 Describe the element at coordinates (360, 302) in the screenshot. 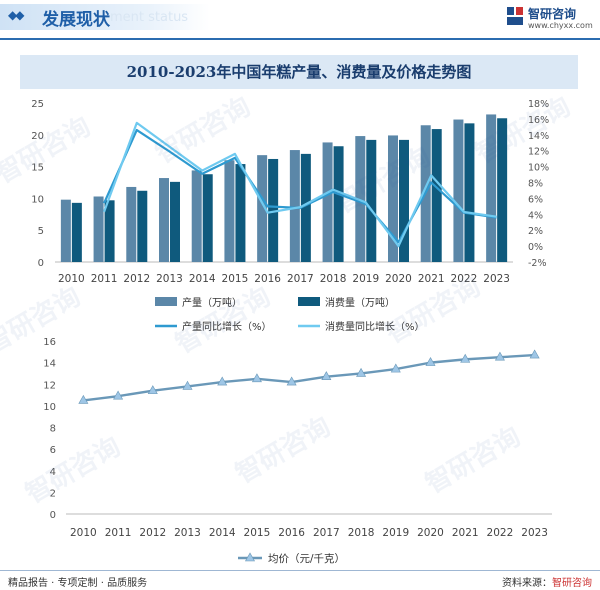

I see `legend-label: 消费量（万吨）` at that location.